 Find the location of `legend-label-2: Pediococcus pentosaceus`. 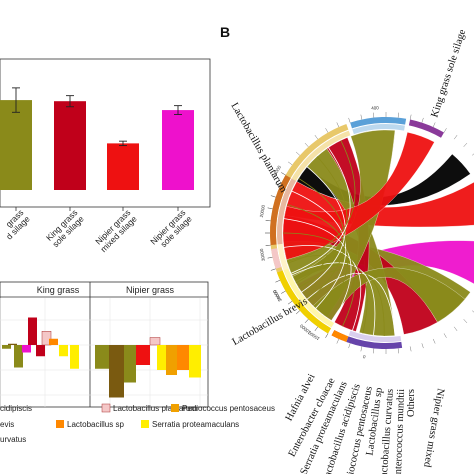

legend-label-2: Pediococcus pentosaceus is located at coordinates (228, 408).